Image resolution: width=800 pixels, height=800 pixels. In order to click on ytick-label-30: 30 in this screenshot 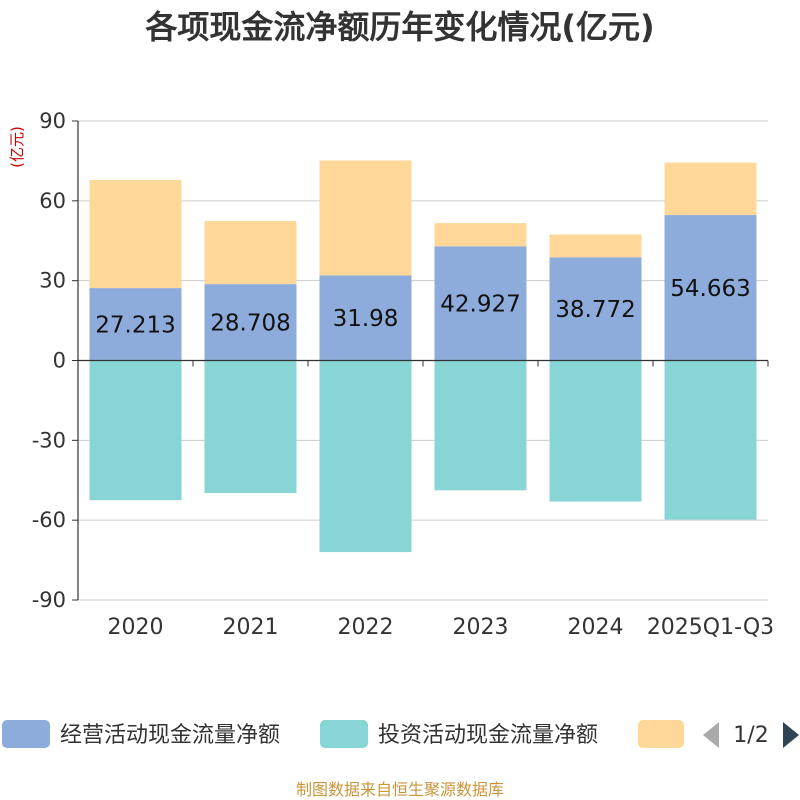, I will do `click(52, 281)`.